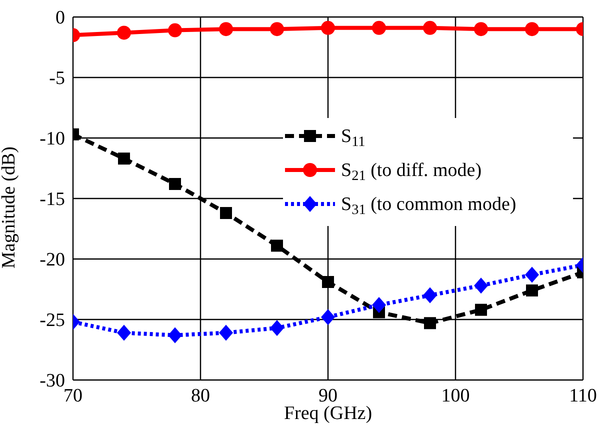 This screenshot has width=613, height=433. Describe the element at coordinates (57, 79) in the screenshot. I see `y-tick-label: -5` at that location.